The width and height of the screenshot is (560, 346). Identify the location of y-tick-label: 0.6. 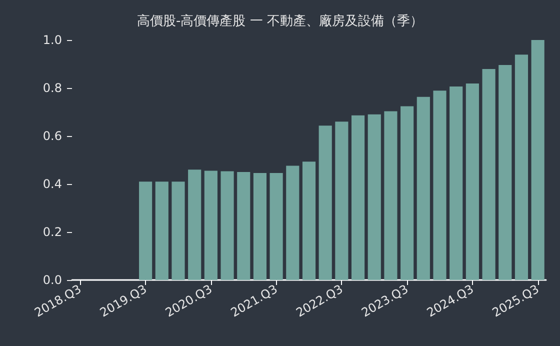
(52, 136).